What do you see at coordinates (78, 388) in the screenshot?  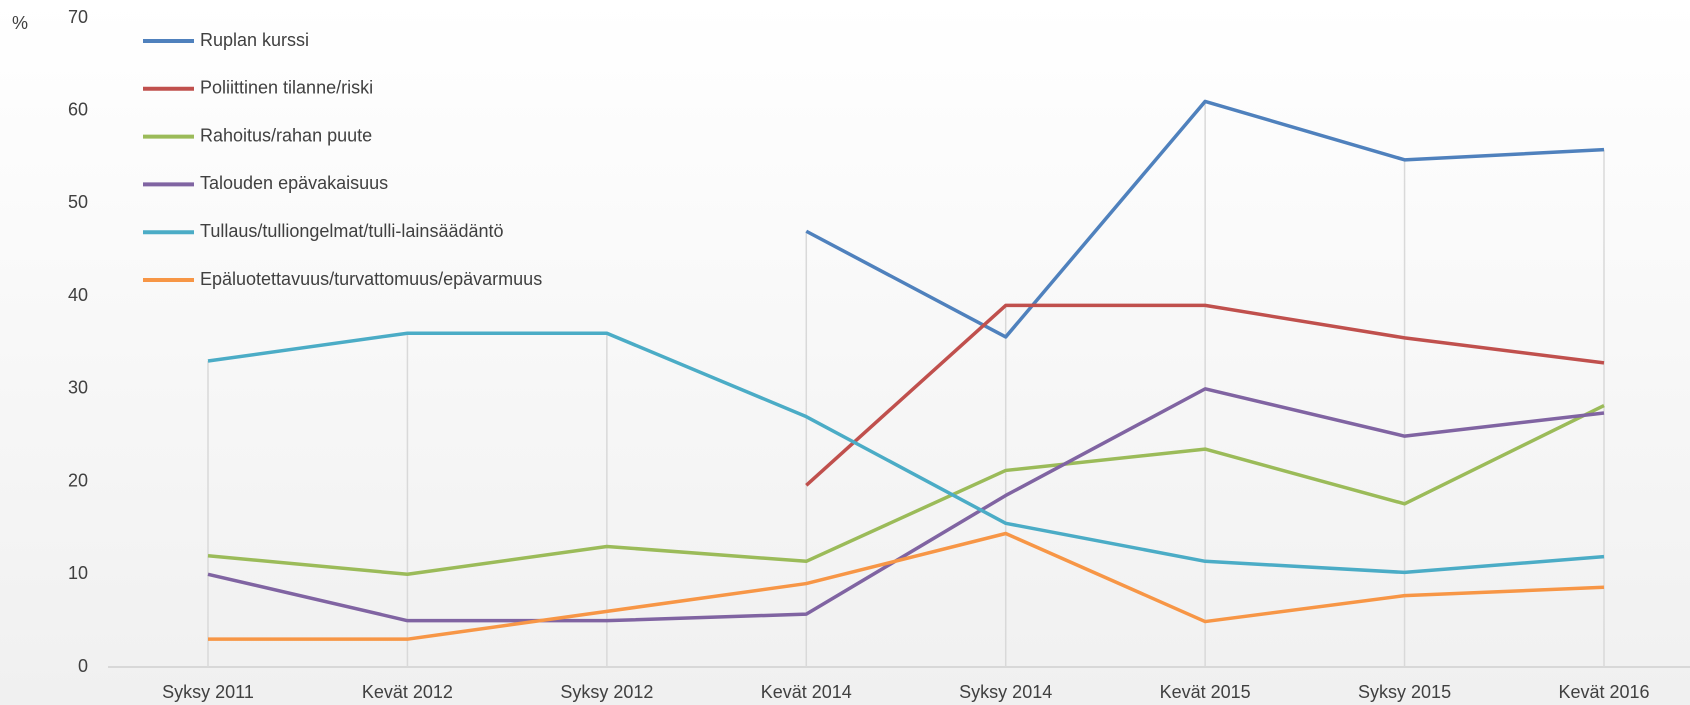 I see `y-tick-label: 30` at bounding box center [78, 388].